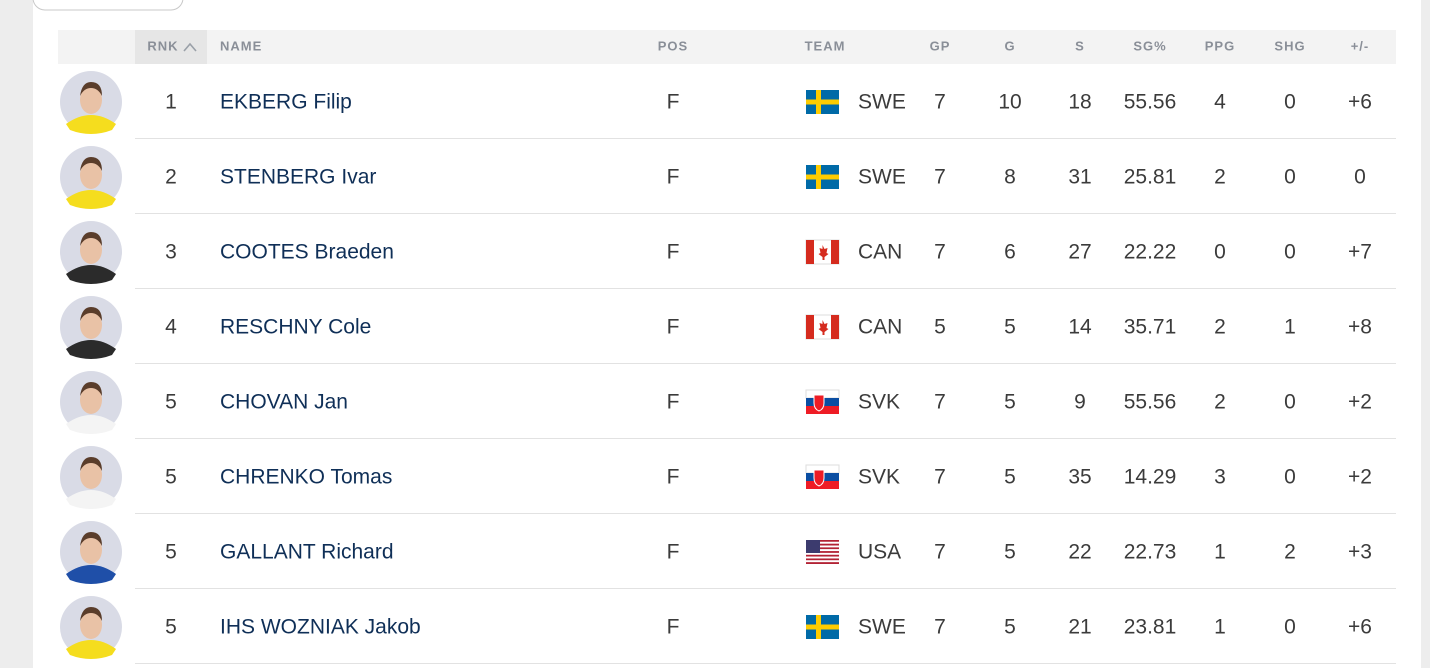 Image resolution: width=1430 pixels, height=668 pixels. I want to click on flag-shield, so click(819, 478).